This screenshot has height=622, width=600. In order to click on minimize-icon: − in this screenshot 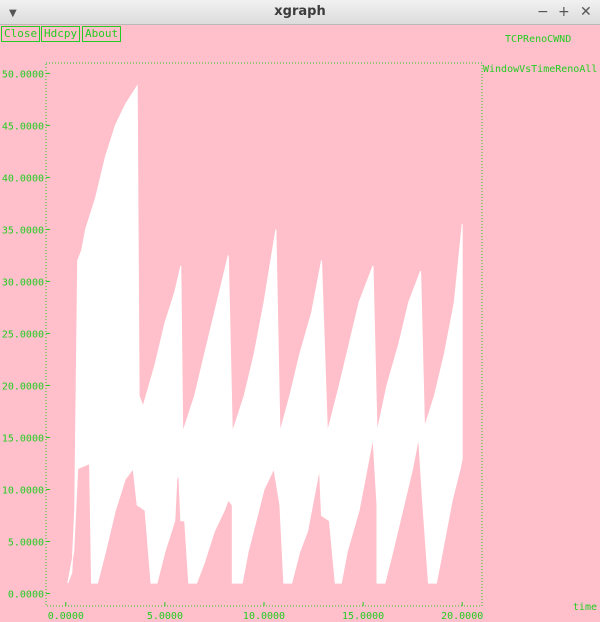, I will do `click(543, 12)`.